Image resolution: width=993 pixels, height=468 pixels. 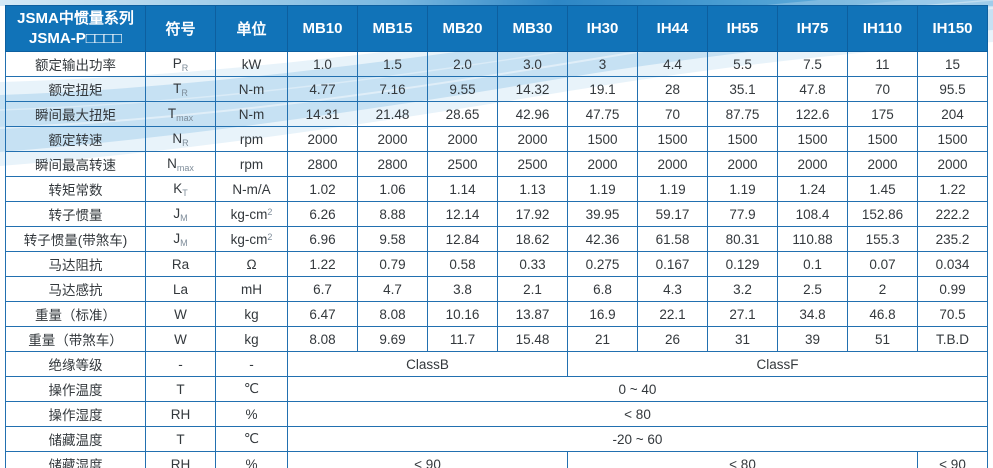 What do you see at coordinates (180, 314) in the screenshot?
I see `symbol-cell: W` at bounding box center [180, 314].